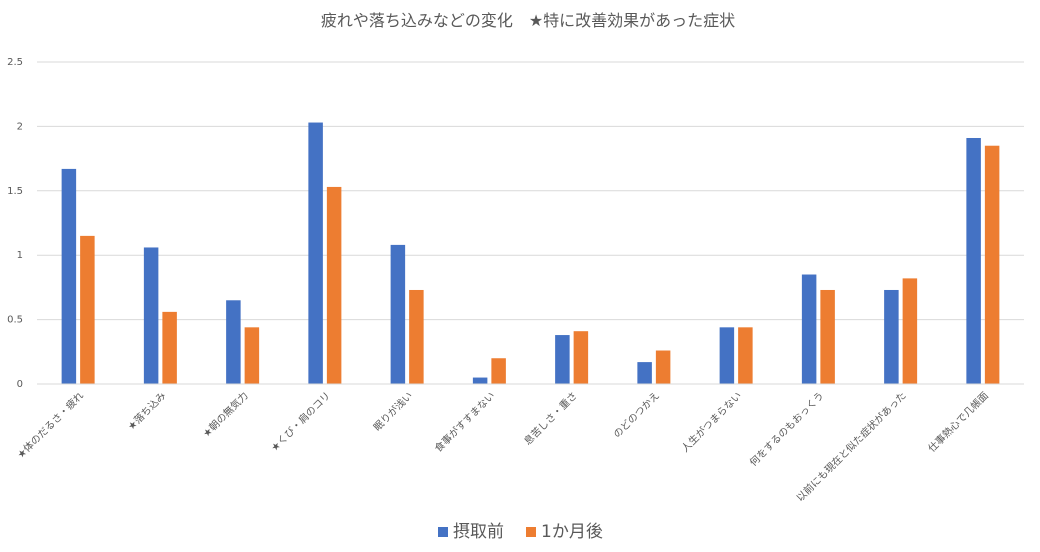 Image resolution: width=1040 pixels, height=552 pixels. Describe the element at coordinates (636, 415) in the screenshot. I see `x-tick-label: のどのつかえ` at that location.